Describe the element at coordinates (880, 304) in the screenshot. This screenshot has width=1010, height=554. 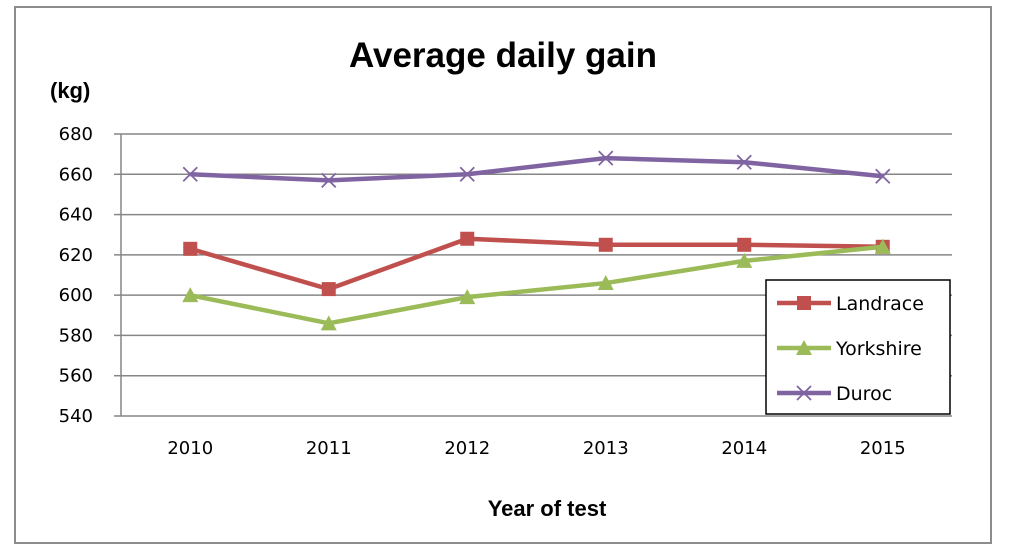
I see `legend-label-landrace: Landrace` at that location.